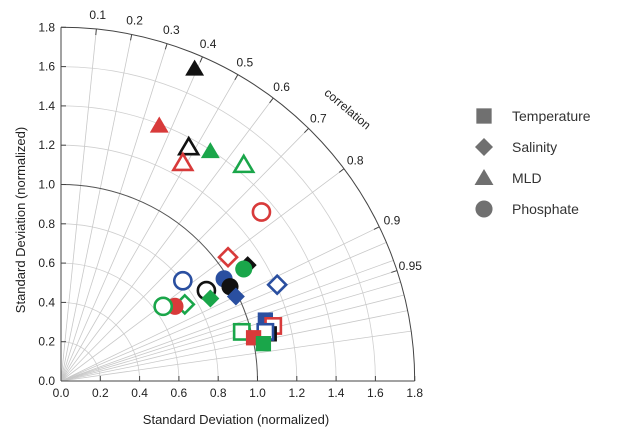  I want to click on x-tick-label: 0.2, so click(100, 393).